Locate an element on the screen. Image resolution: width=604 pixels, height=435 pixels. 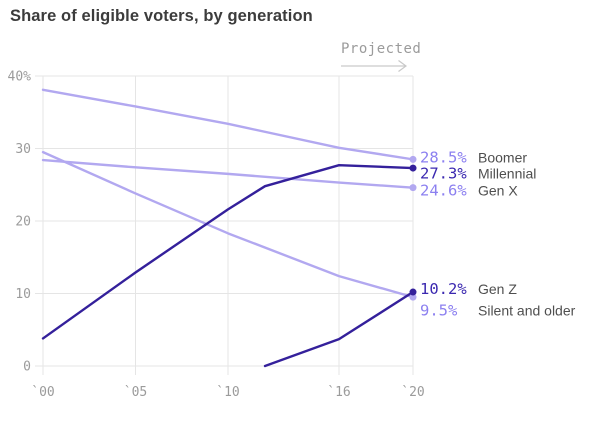
y-tick-label: 10 is located at coordinates (23, 294).